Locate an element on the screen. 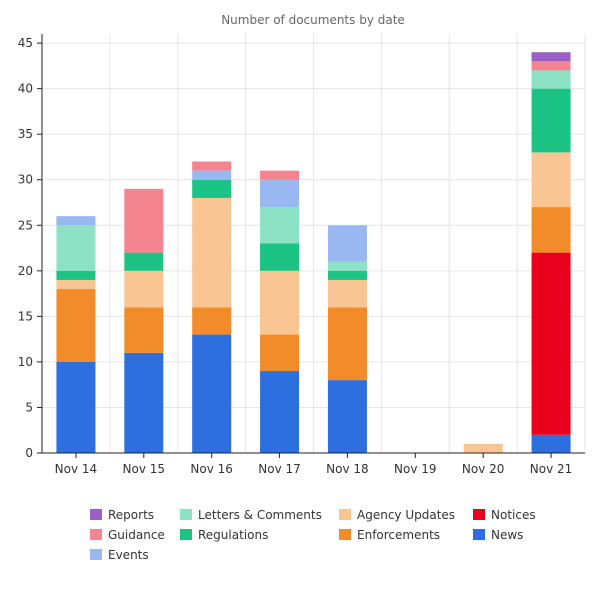  legend-label: News is located at coordinates (507, 535).